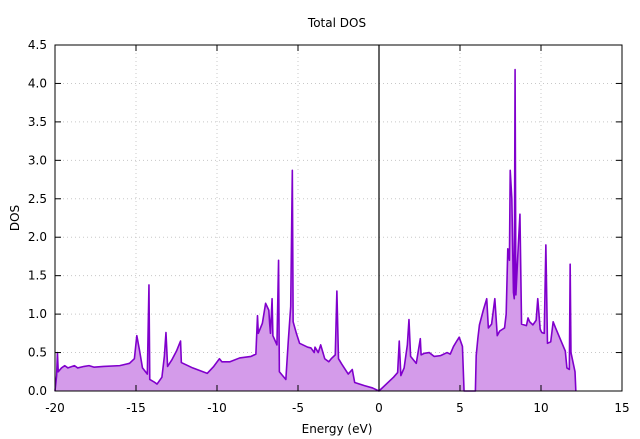 Image resolution: width=640 pixels, height=439 pixels. What do you see at coordinates (37, 276) in the screenshot?
I see `y-tick-label: 1.5` at bounding box center [37, 276].